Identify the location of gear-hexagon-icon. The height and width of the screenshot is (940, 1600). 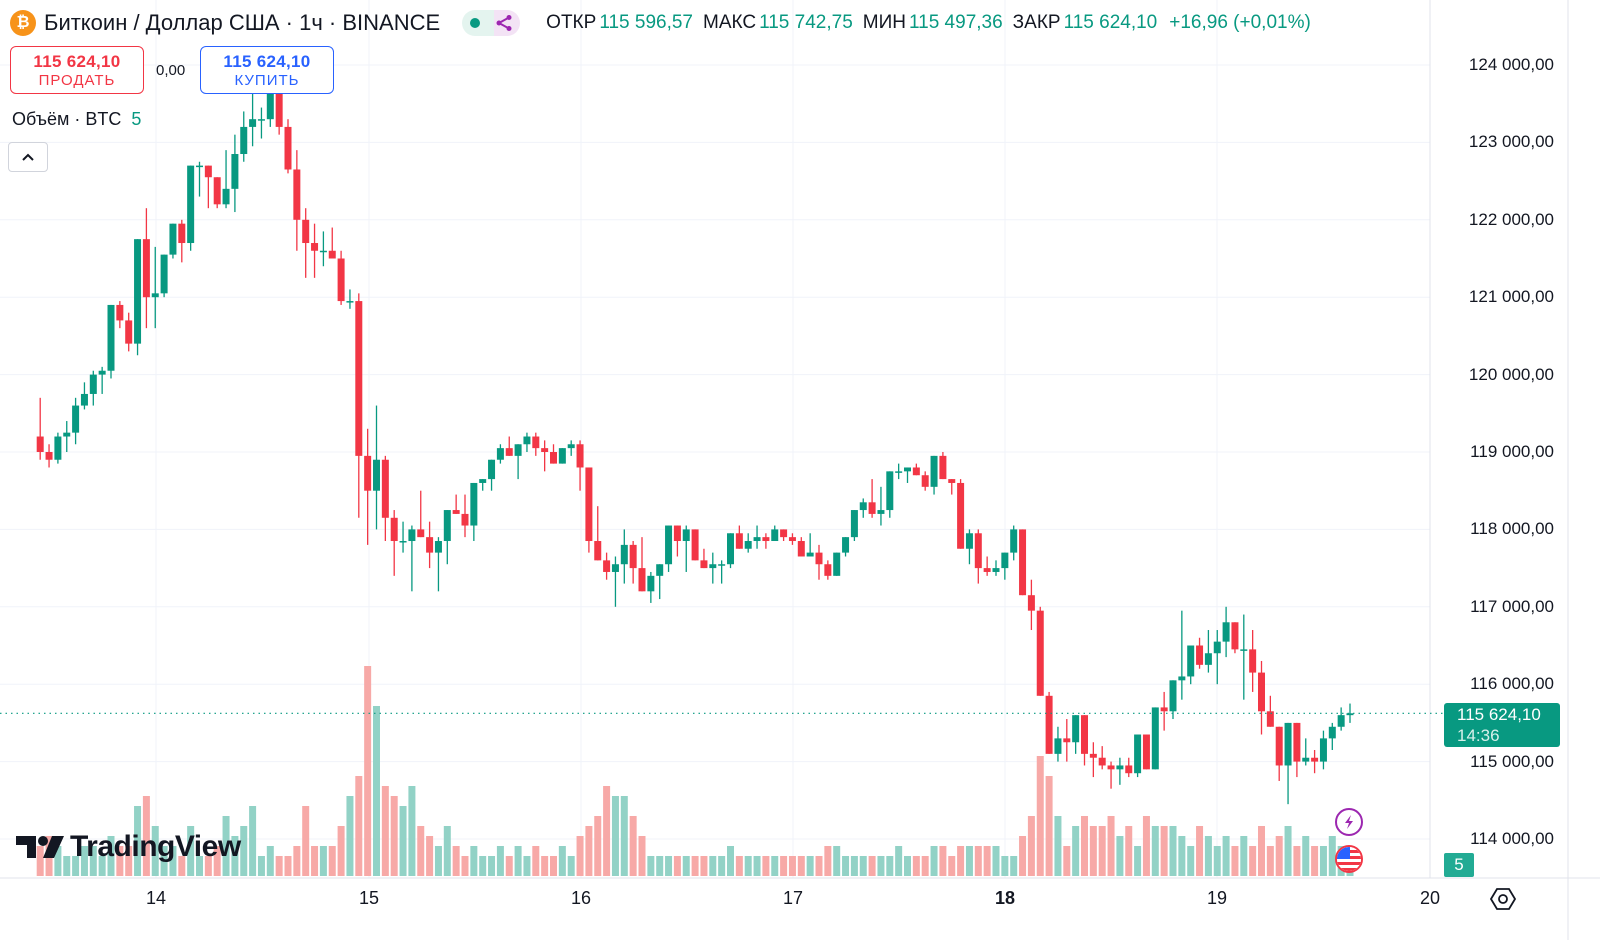
(1503, 899).